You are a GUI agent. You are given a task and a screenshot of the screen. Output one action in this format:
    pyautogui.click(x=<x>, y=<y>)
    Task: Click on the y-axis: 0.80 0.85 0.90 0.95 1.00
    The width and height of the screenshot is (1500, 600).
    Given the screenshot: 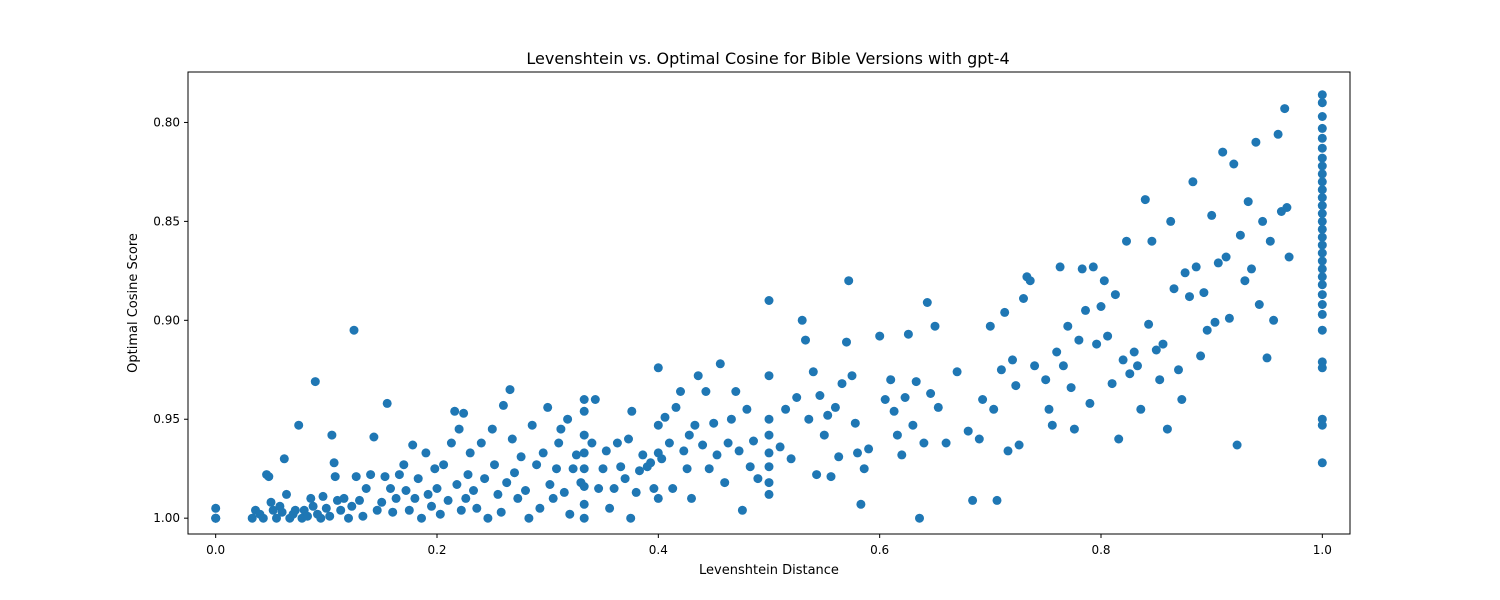 What is the action you would take?
    pyautogui.click(x=170, y=320)
    